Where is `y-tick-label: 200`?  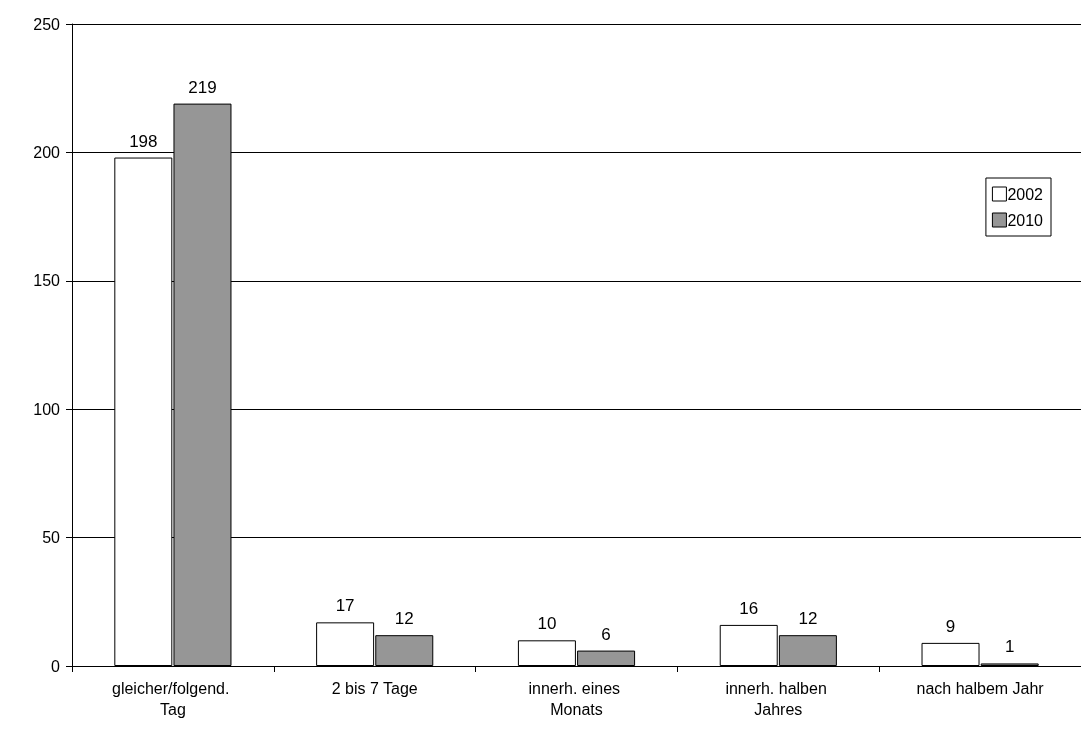
y-tick-label: 200 is located at coordinates (47, 152).